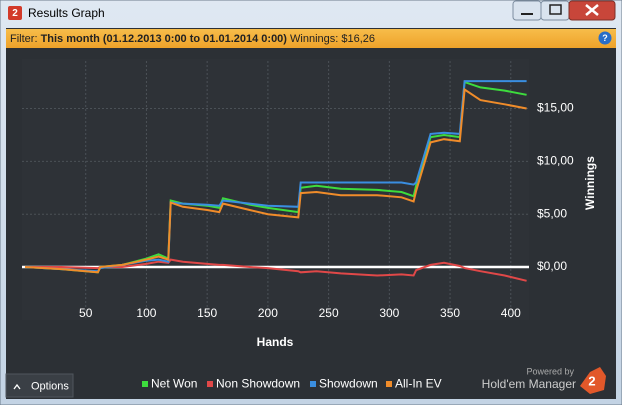 The image size is (622, 410). I want to click on filter-winnings: Winnings: $16,26, so click(332, 39).